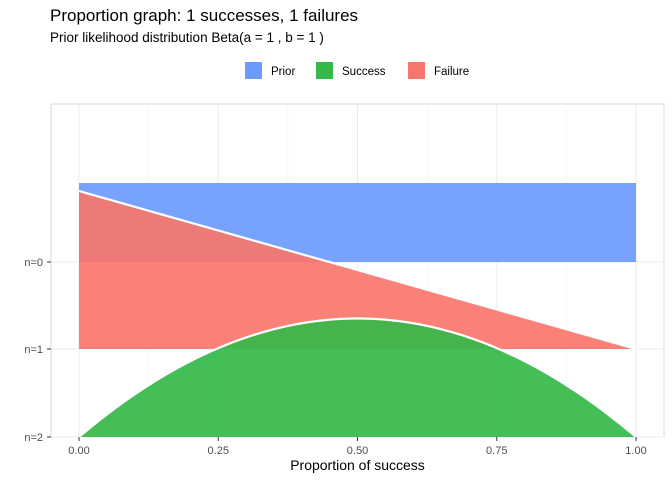 The image size is (672, 480). What do you see at coordinates (253, 70) in the screenshot?
I see `legend-key-prior` at bounding box center [253, 70].